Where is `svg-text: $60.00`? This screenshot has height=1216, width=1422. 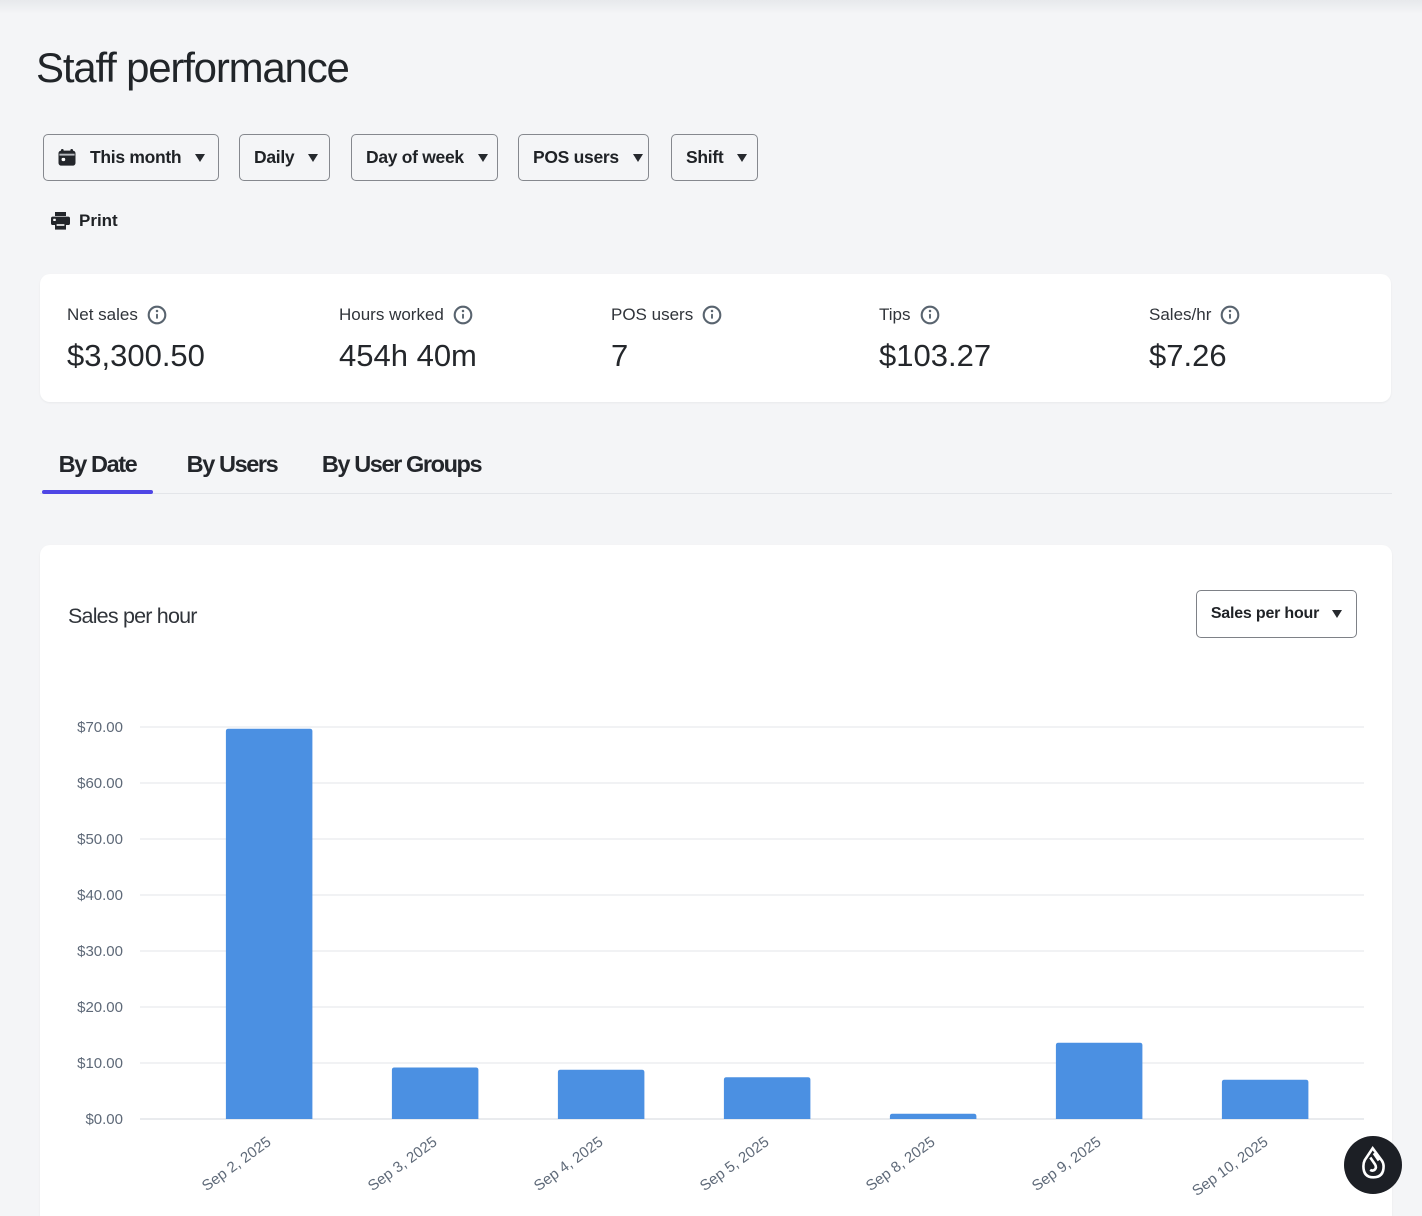
svg-text: $60.00 is located at coordinates (100, 783).